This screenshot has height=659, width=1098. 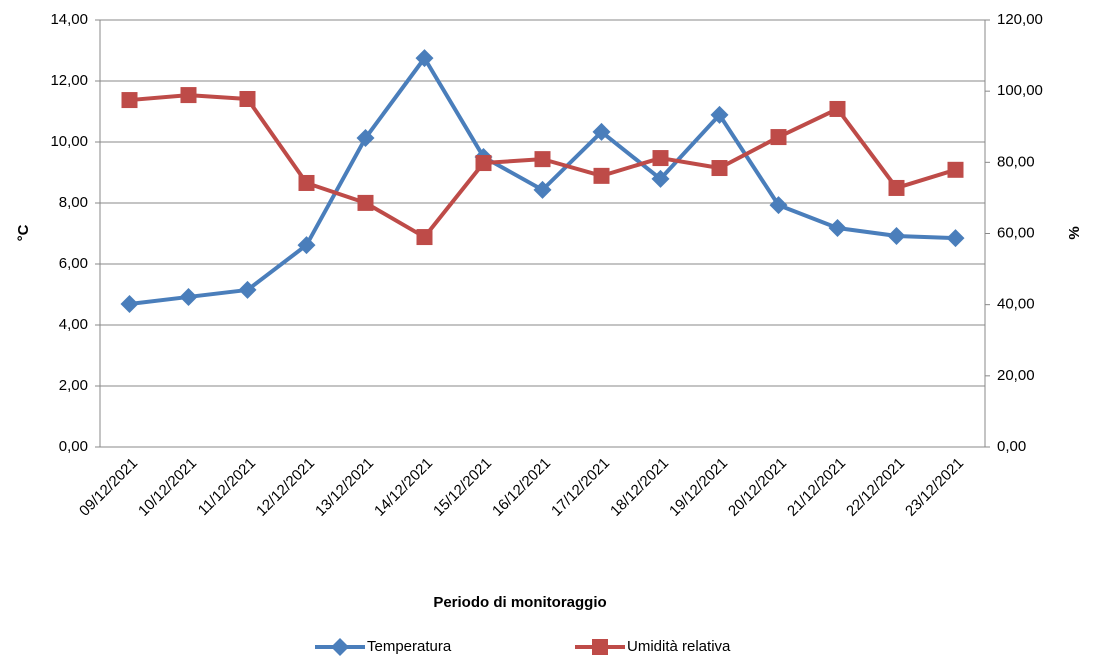 What do you see at coordinates (519, 602) in the screenshot?
I see `x-axis-label: Periodo di monitoraggio` at bounding box center [519, 602].